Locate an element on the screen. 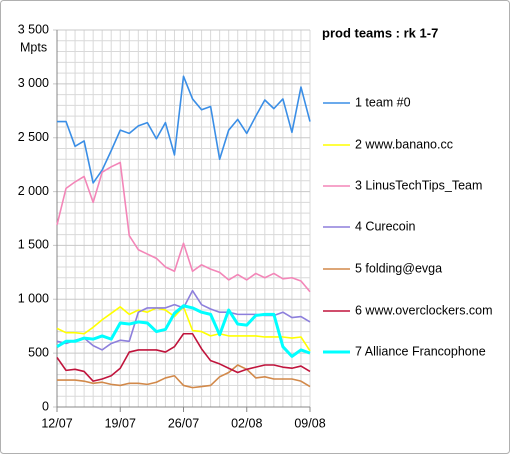 The image size is (510, 454). legend-label: 1 team #0 is located at coordinates (383, 102).